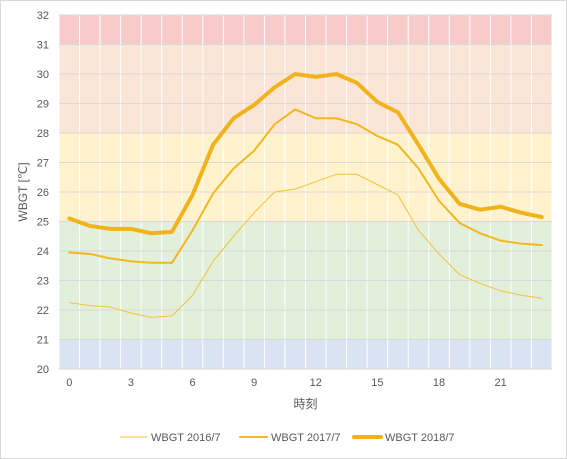  I want to click on x-tick-label: 0, so click(69, 383).